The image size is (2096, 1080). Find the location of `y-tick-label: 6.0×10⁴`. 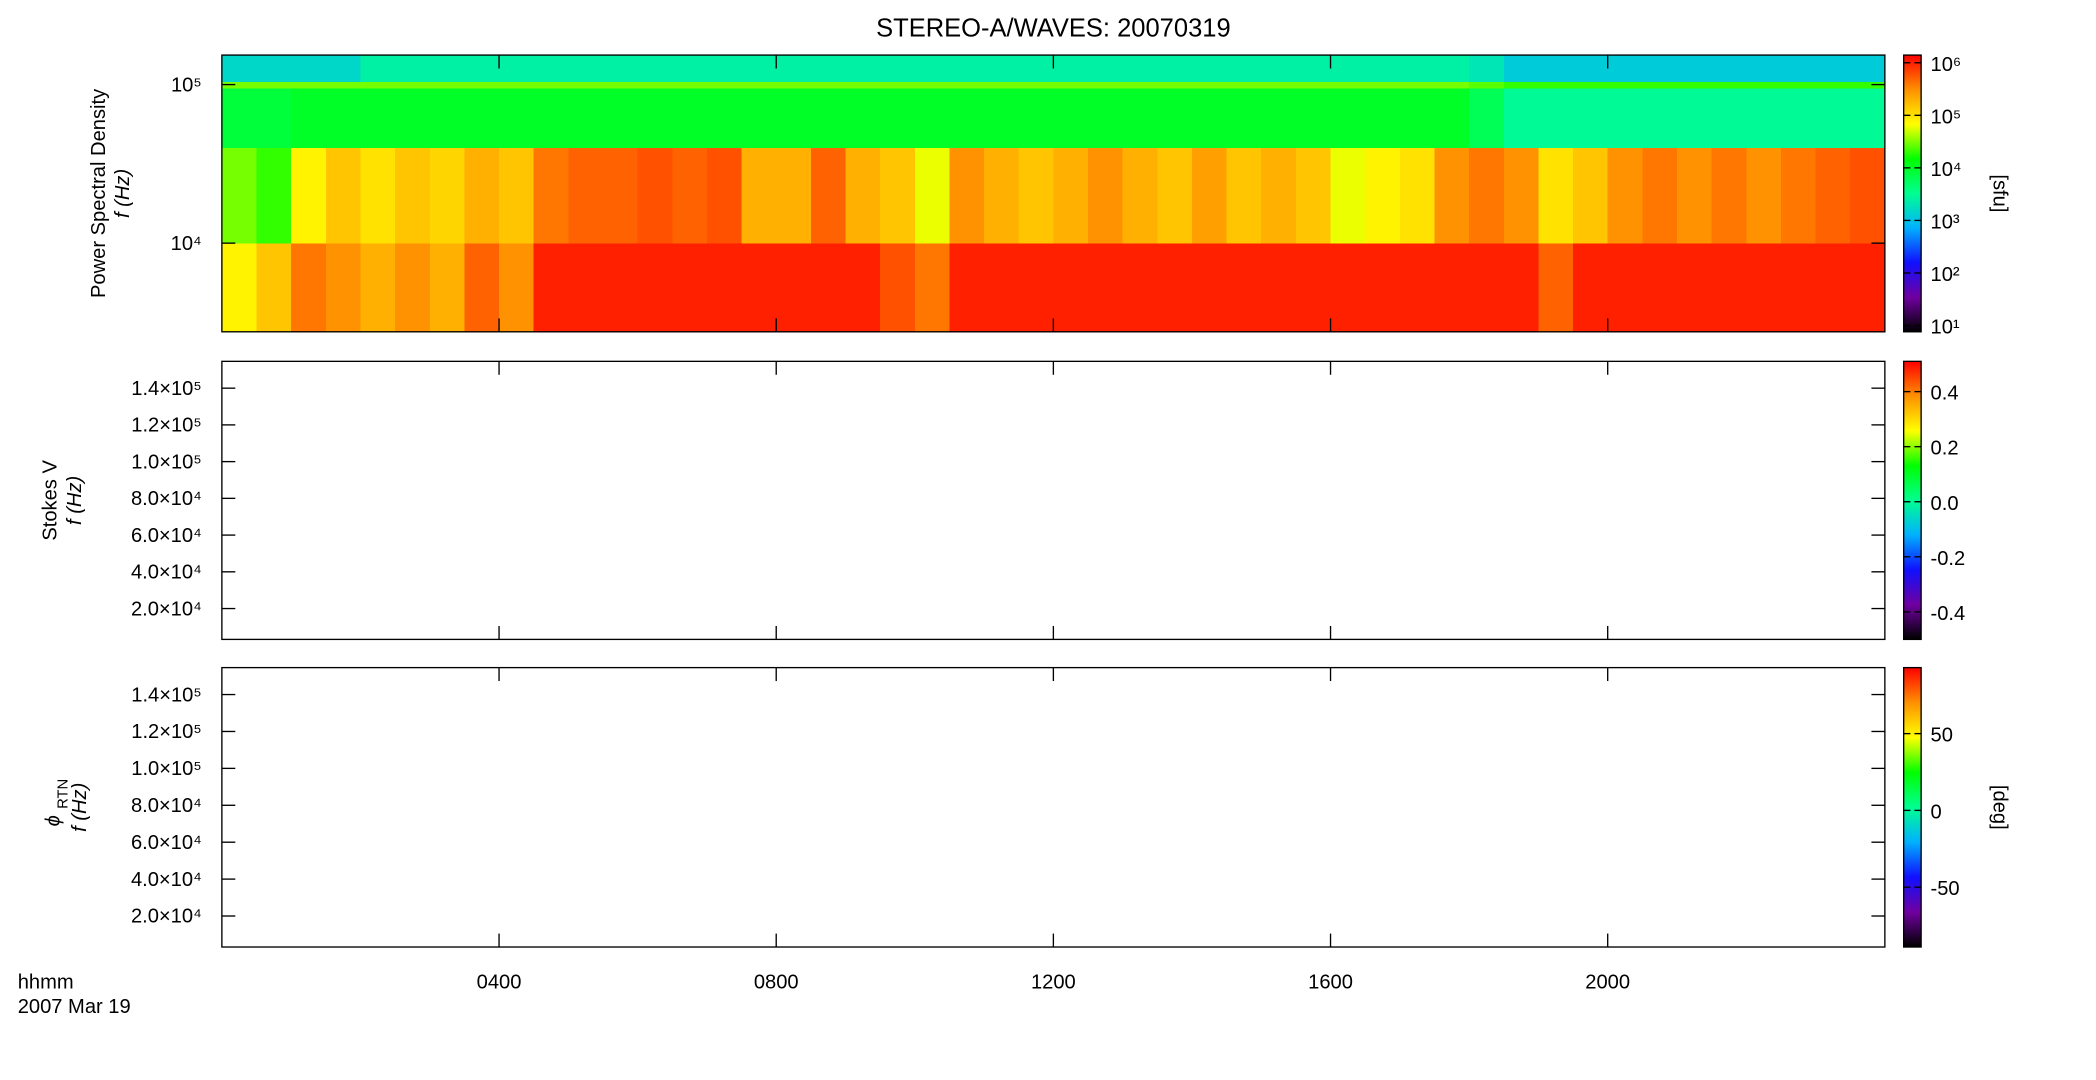

y-tick-label: 6.0×10⁴ is located at coordinates (166, 536).